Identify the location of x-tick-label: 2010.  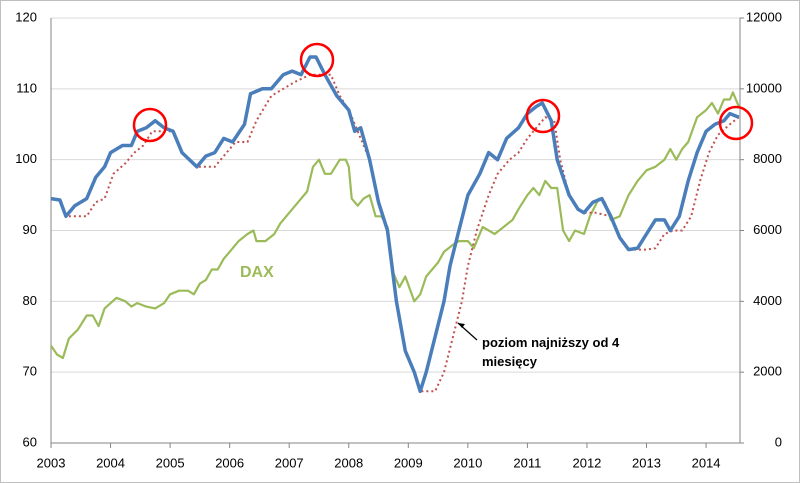
(467, 462).